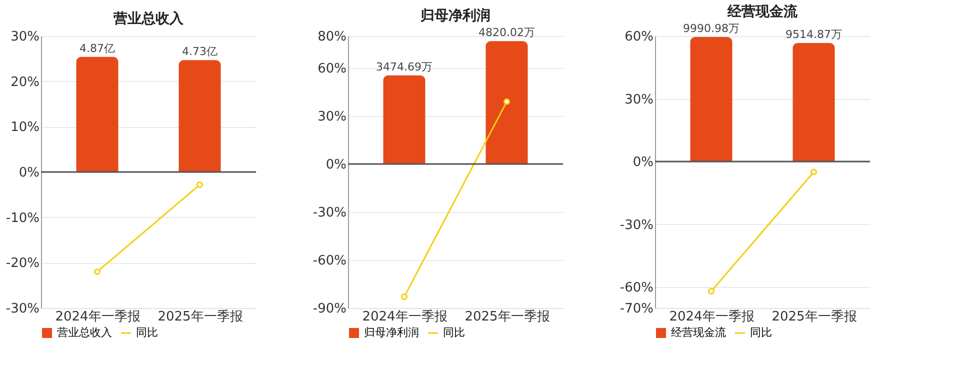 The image size is (960, 372). Describe the element at coordinates (25, 82) in the screenshot. I see `y-tick-label: 20%` at that location.